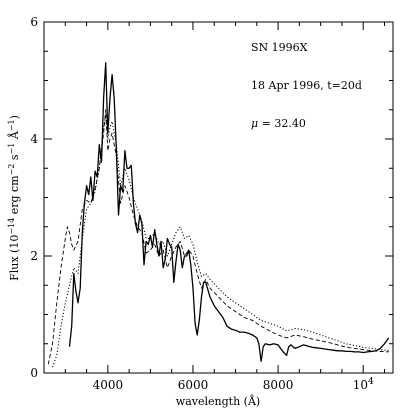 The image size is (415, 415). I want to click on y-tick-label-2: 4, so click(34, 139).